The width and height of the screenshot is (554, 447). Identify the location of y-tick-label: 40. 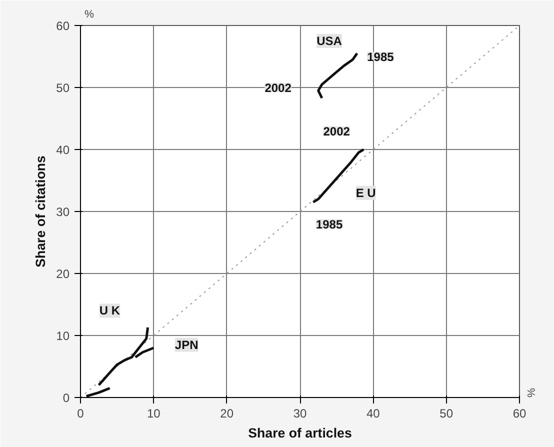
(63, 150).